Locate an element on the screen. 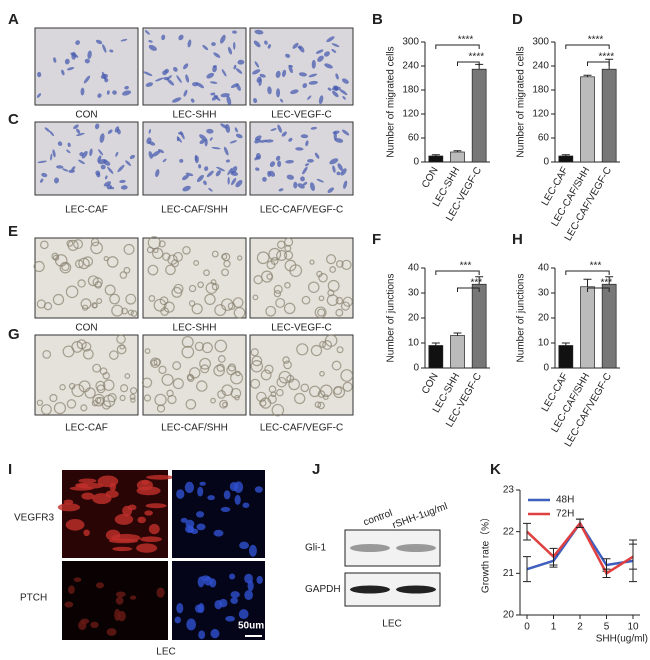  y-tick-label: 10 is located at coordinates (414, 343).